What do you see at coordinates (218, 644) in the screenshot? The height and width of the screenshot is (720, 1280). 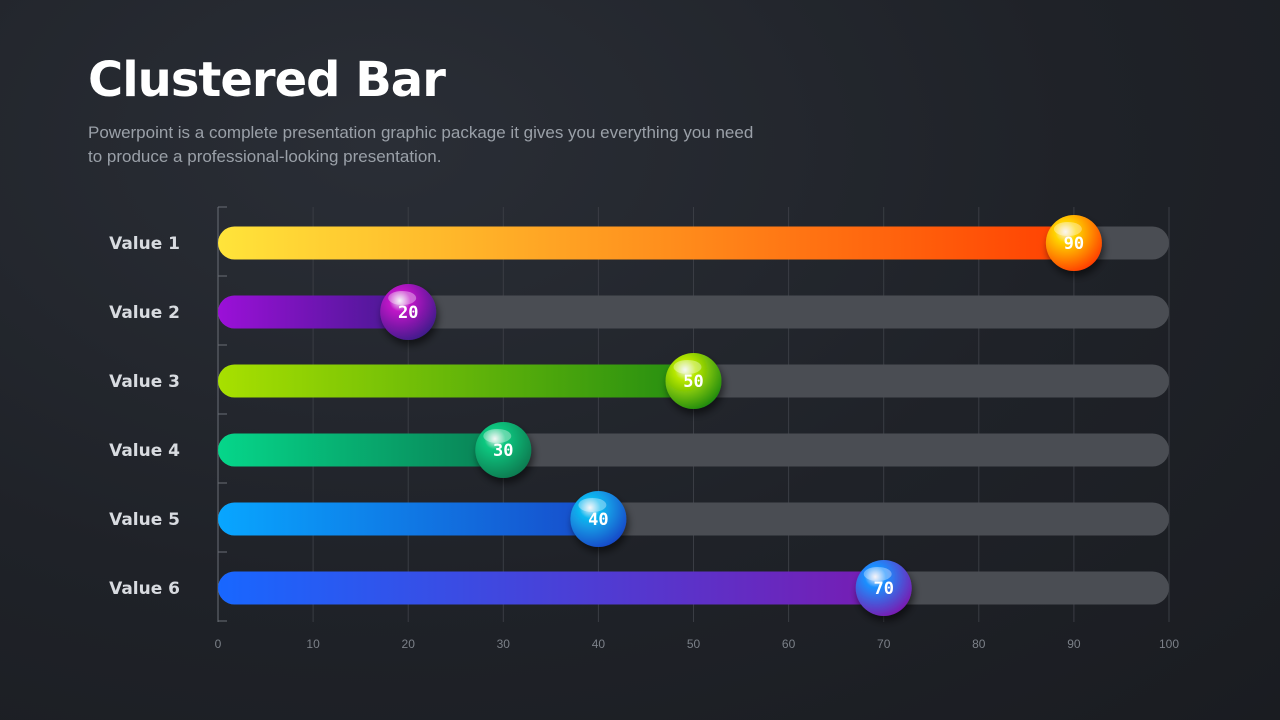 I see `x-tick-label: 0` at bounding box center [218, 644].